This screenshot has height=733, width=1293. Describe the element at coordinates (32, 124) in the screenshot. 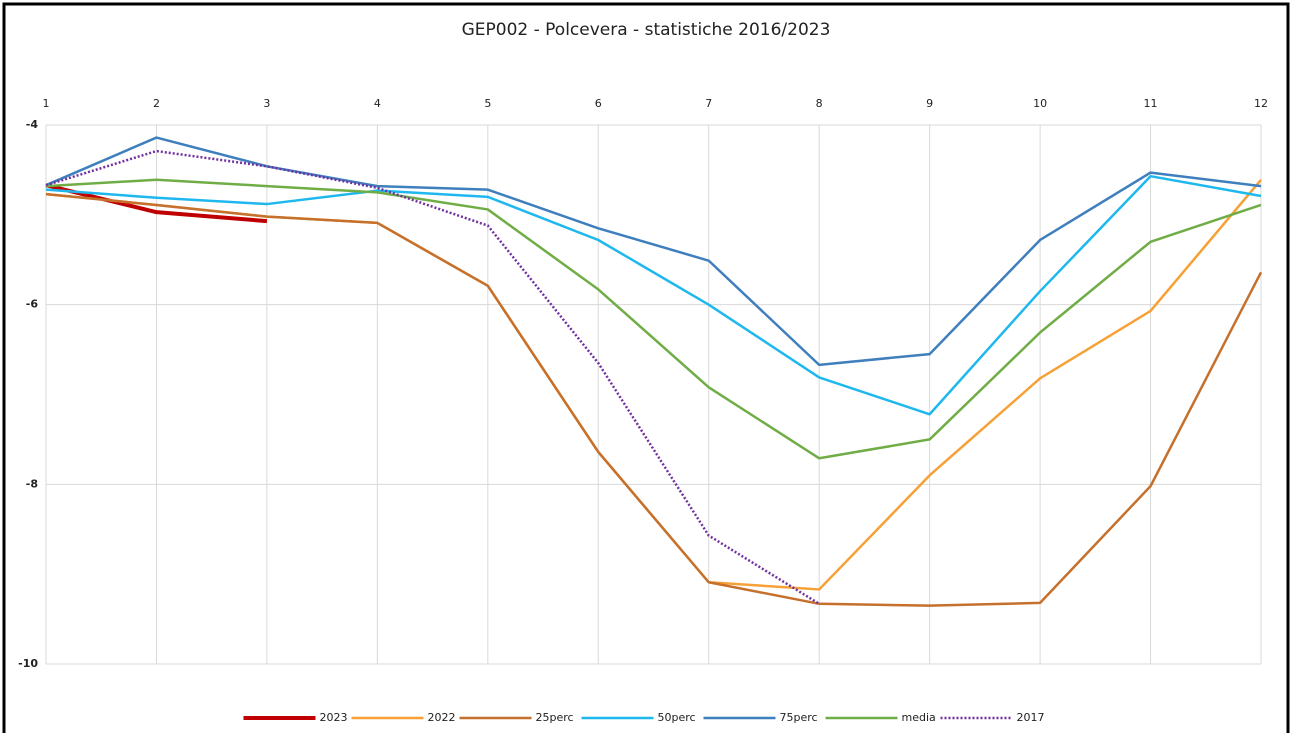

I see `y-tick-label: -4` at that location.